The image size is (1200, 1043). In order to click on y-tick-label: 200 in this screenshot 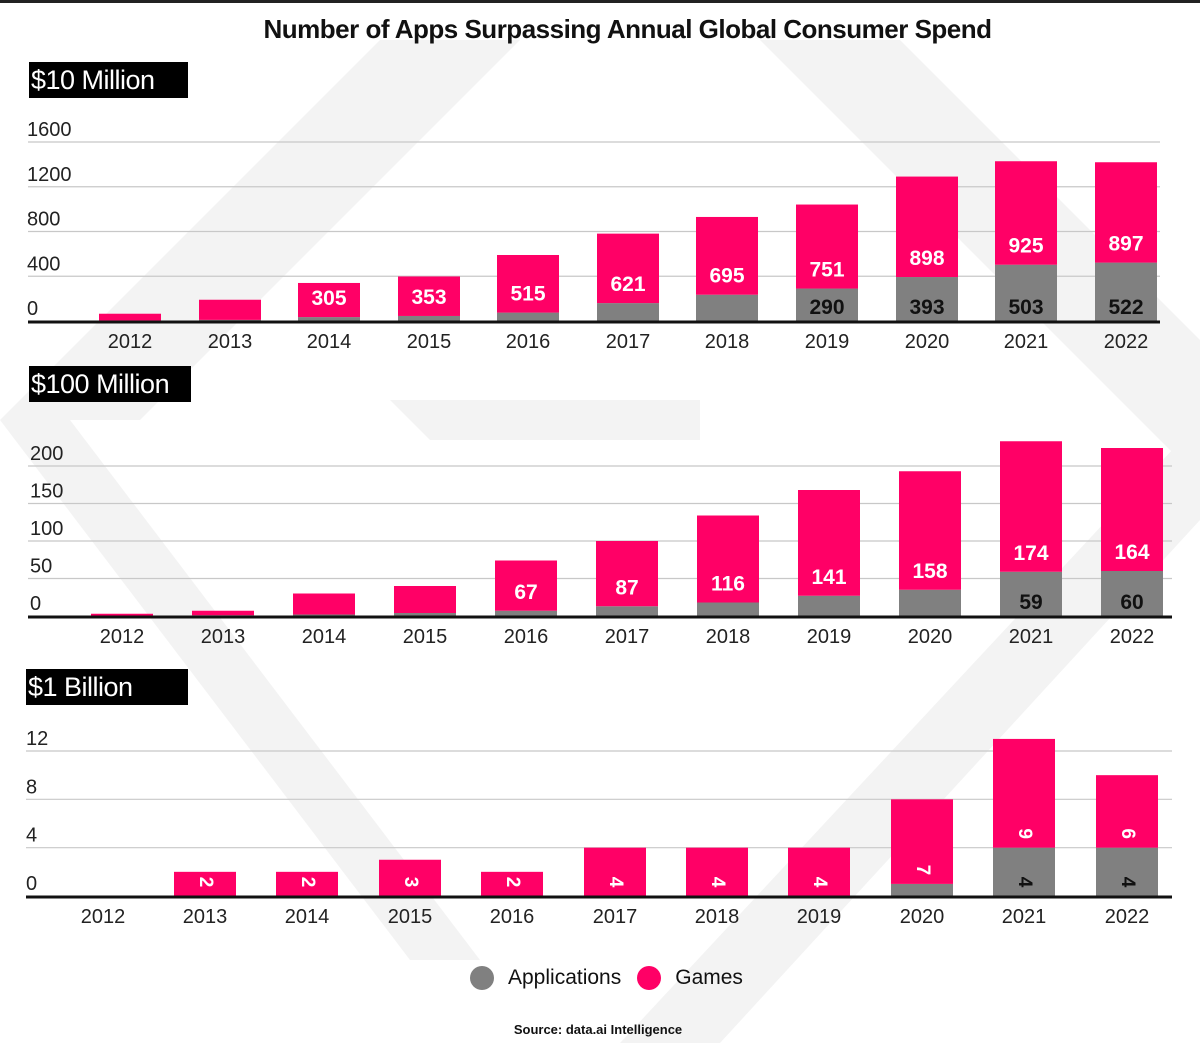, I will do `click(46, 454)`.